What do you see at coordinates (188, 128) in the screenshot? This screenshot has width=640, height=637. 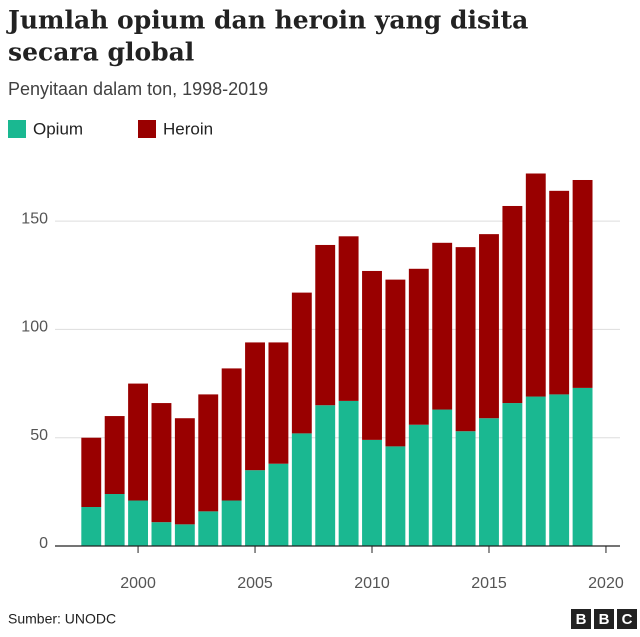 I see `legend-label: Heroin` at bounding box center [188, 128].